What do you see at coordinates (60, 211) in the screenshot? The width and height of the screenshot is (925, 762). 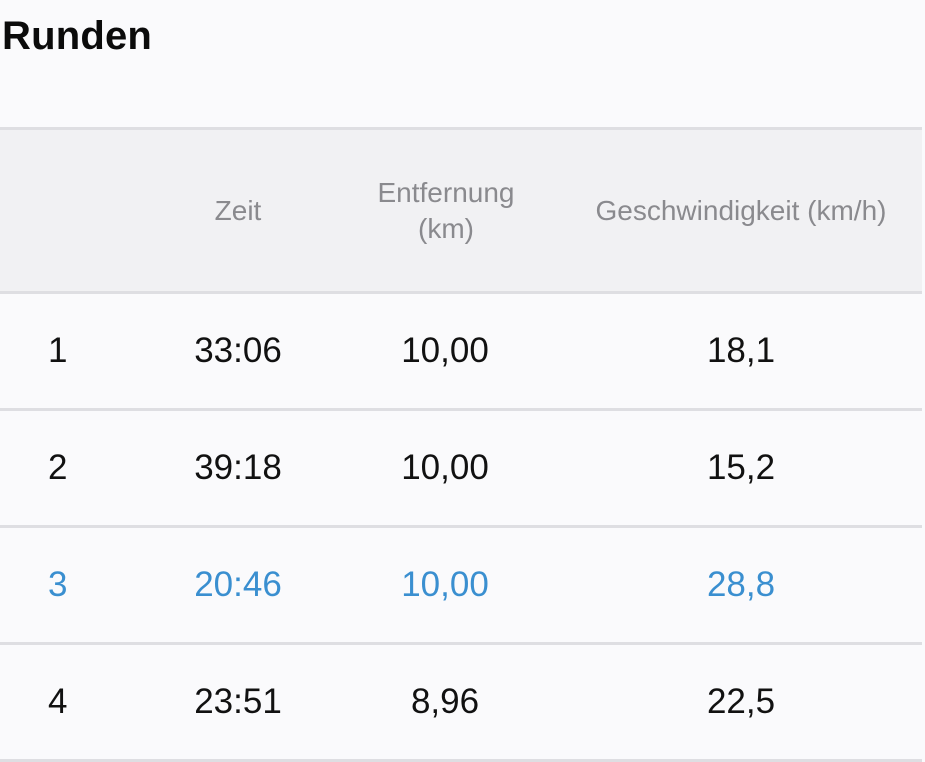 I see `header-lap-number` at bounding box center [60, 211].